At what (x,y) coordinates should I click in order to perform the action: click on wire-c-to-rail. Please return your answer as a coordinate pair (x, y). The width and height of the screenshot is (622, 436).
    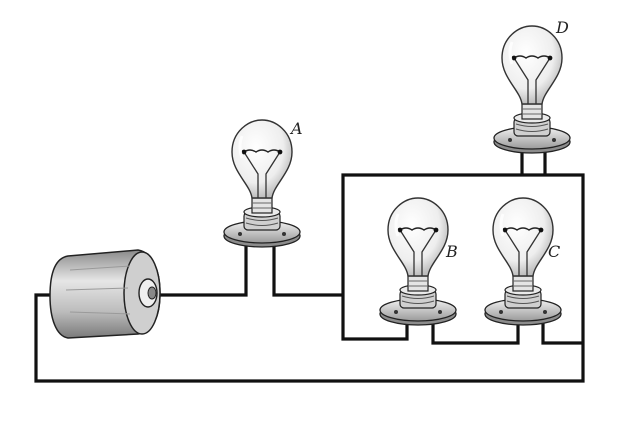
    Looking at the image, I should click on (562, 334).